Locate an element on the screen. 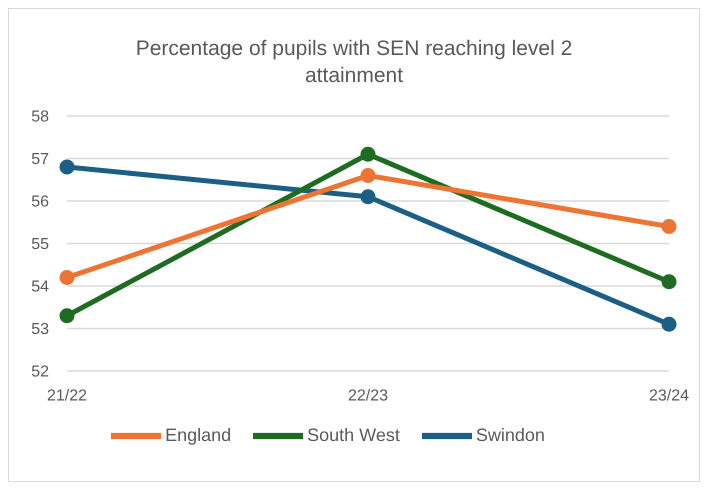 The height and width of the screenshot is (490, 708). x-tick-label: 22/23 is located at coordinates (368, 395).